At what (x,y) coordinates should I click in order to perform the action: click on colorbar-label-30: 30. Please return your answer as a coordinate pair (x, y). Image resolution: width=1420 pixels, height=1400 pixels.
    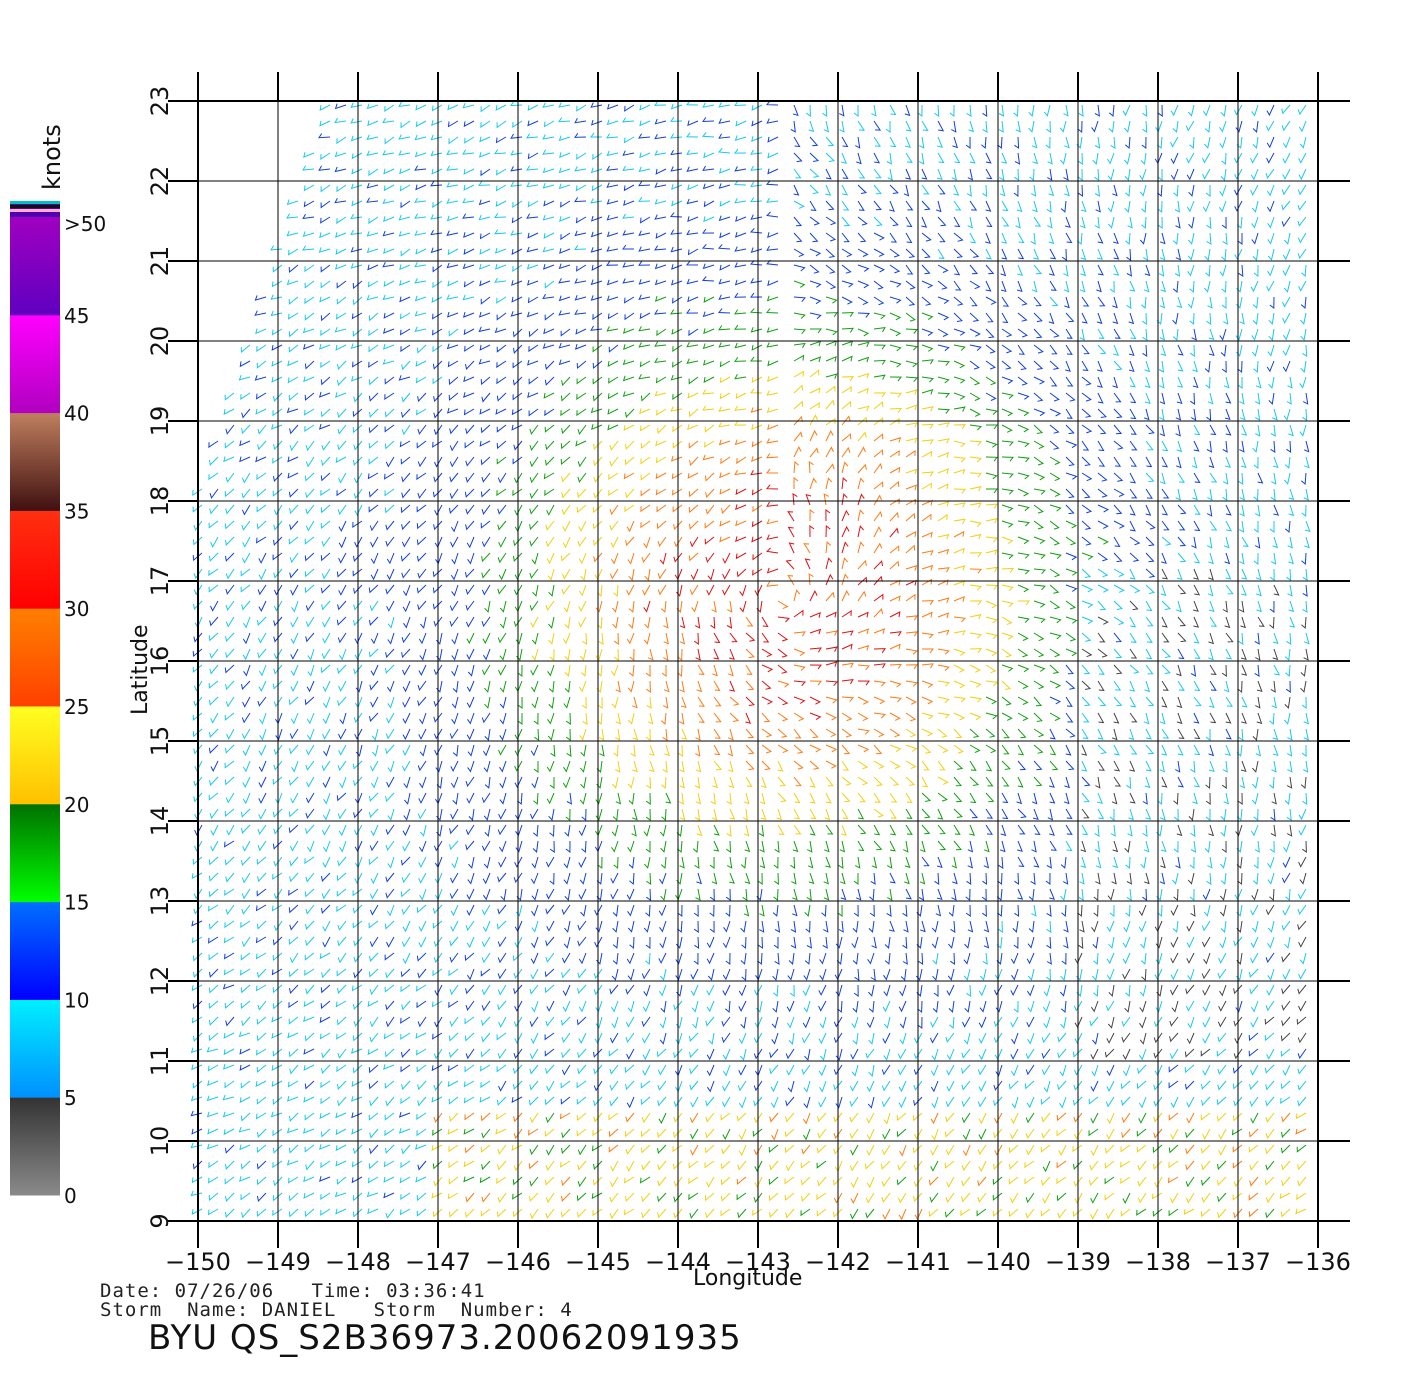
    Looking at the image, I should click on (76, 609).